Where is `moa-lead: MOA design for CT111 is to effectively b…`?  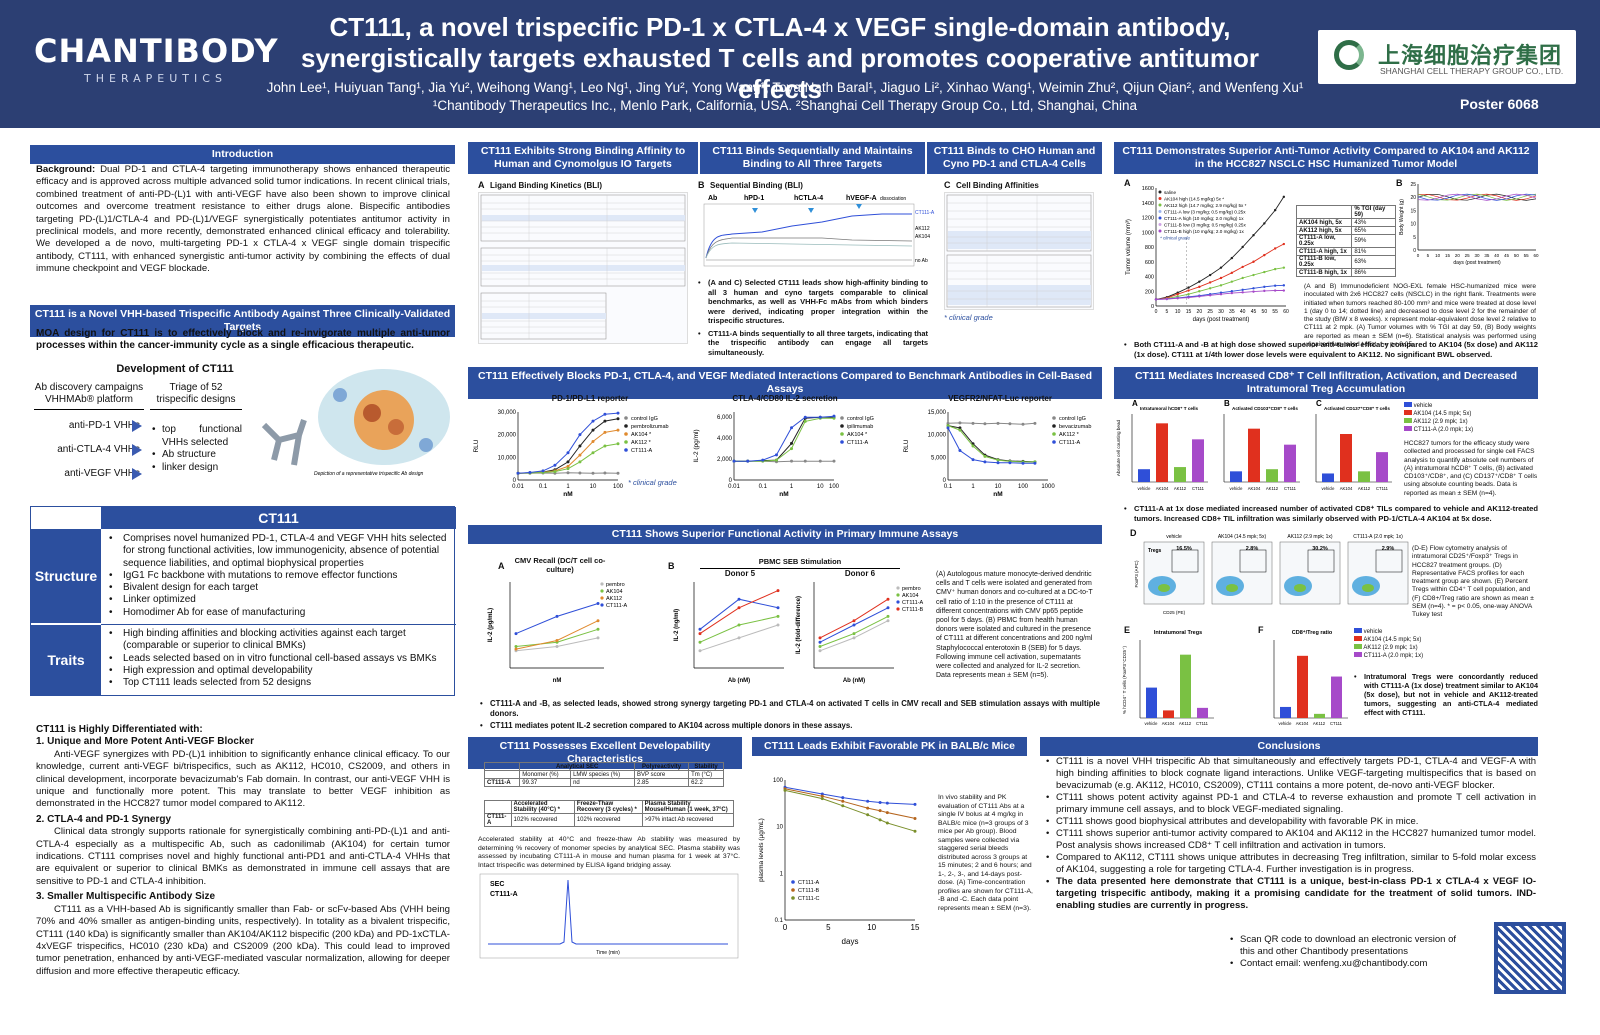
moa-lead: MOA design for CT111 is to effectively b… is located at coordinates (243, 340).